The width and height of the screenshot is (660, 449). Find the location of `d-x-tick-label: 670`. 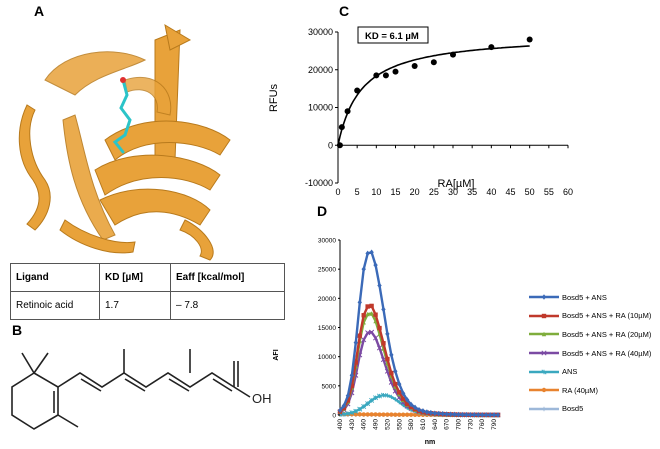

d-x-tick-label: 670 is located at coordinates (447, 424).